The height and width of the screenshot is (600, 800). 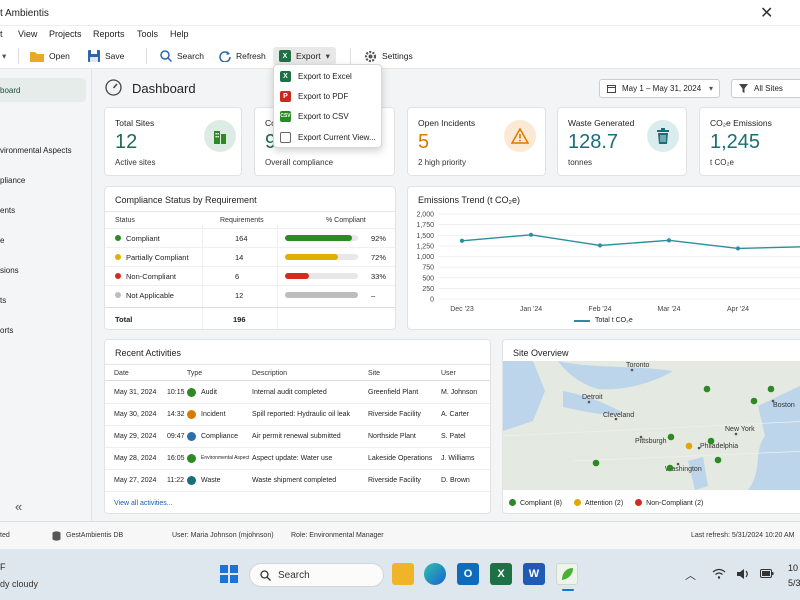 I want to click on taskbar: F dy cloudy Search O X W ︿ 10 5/3, so click(x=400, y=574).